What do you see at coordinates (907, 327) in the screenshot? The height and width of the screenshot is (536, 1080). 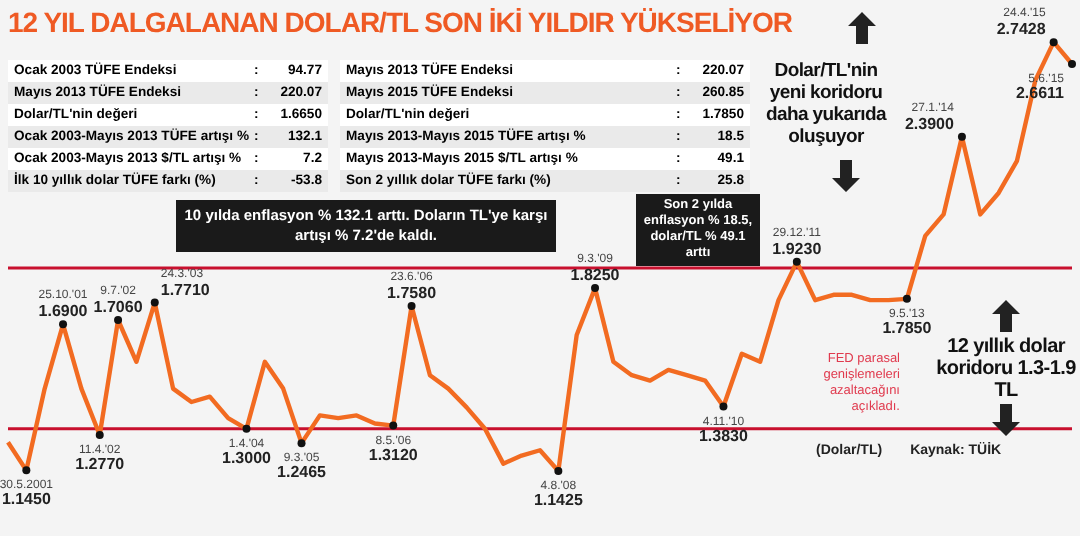 I see `data-label: 1.7850` at bounding box center [907, 327].